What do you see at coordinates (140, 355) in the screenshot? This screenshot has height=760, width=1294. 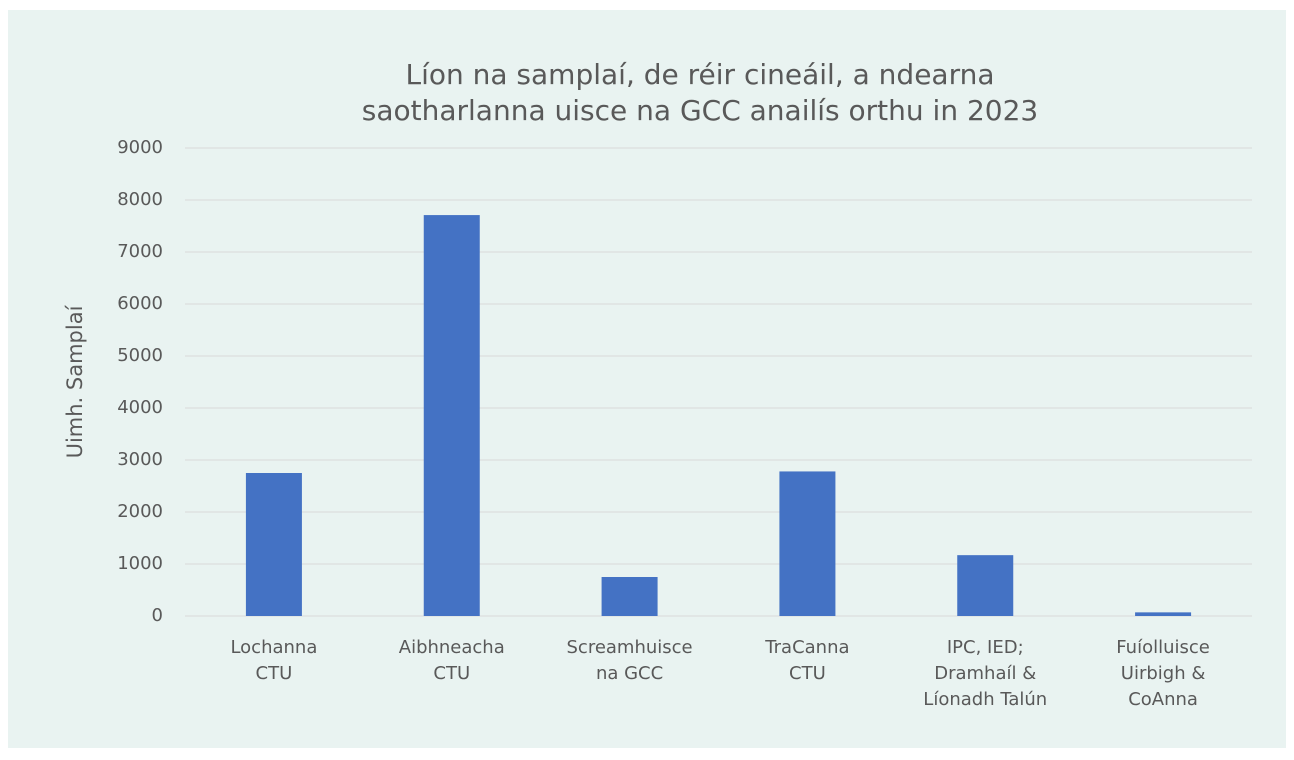 I see `y-tick-label: 5000` at bounding box center [140, 355].